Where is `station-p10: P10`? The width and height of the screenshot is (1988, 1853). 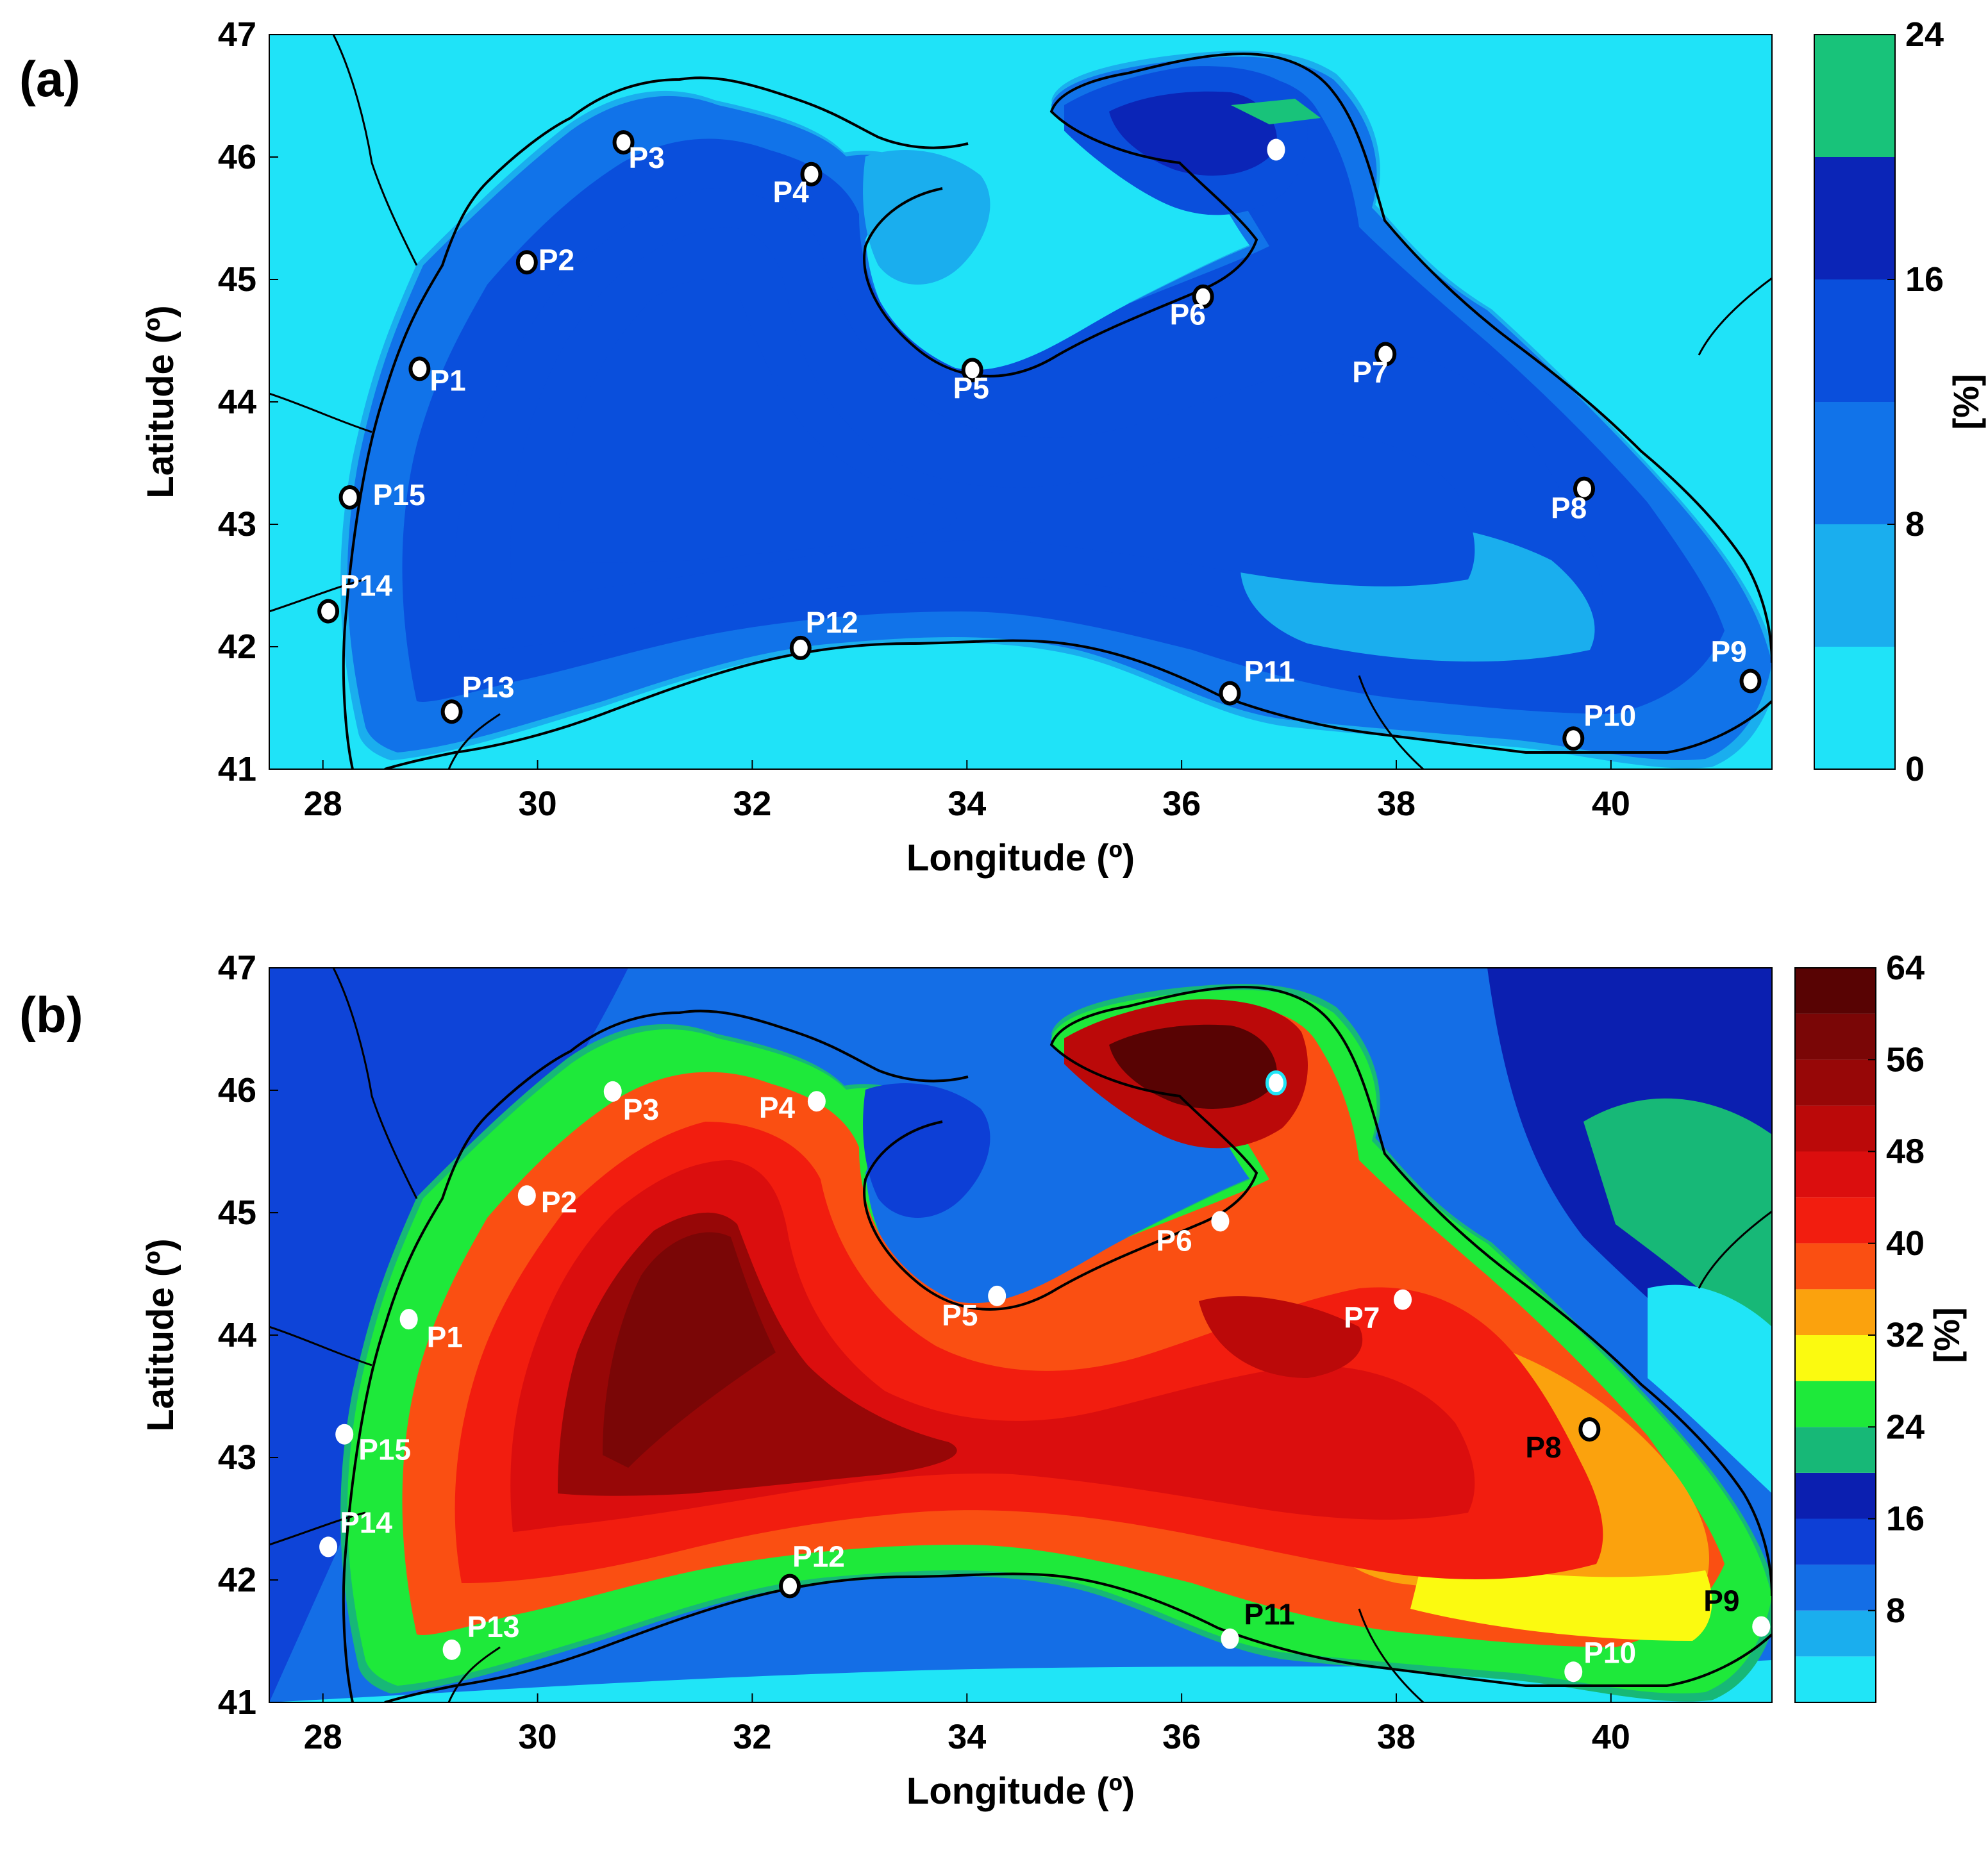 station-p10: P10 is located at coordinates (1599, 725).